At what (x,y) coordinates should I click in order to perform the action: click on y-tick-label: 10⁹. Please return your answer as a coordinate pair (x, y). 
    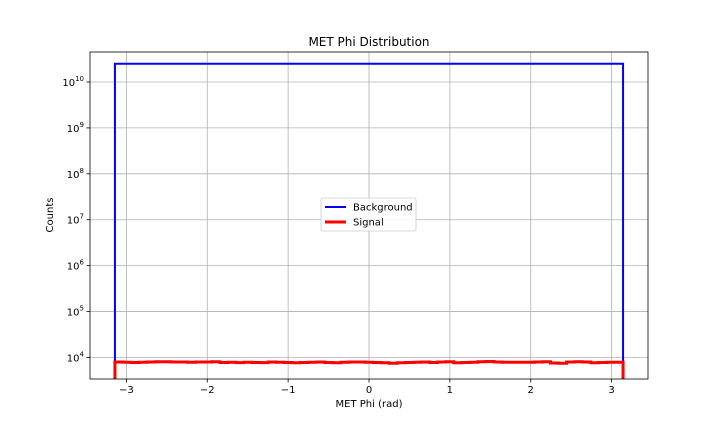
    Looking at the image, I should click on (75, 128).